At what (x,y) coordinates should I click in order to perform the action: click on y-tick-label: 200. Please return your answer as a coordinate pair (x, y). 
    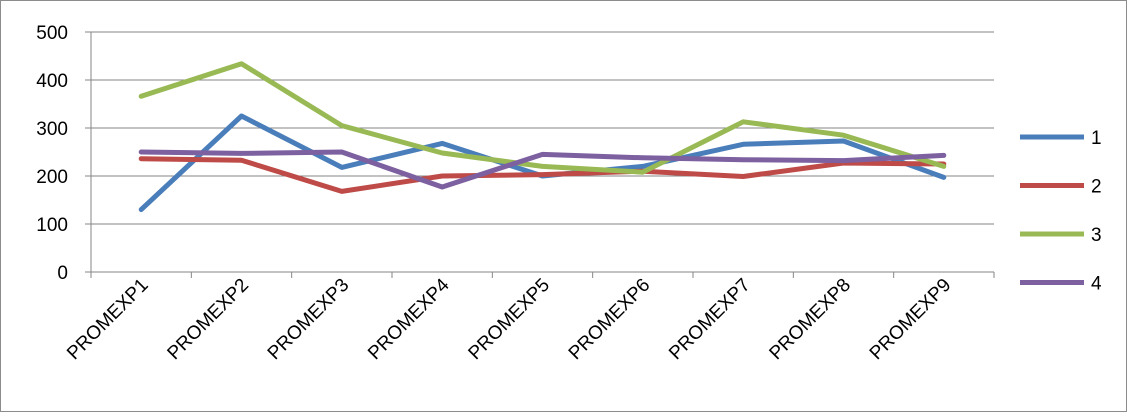
    Looking at the image, I should click on (52, 177).